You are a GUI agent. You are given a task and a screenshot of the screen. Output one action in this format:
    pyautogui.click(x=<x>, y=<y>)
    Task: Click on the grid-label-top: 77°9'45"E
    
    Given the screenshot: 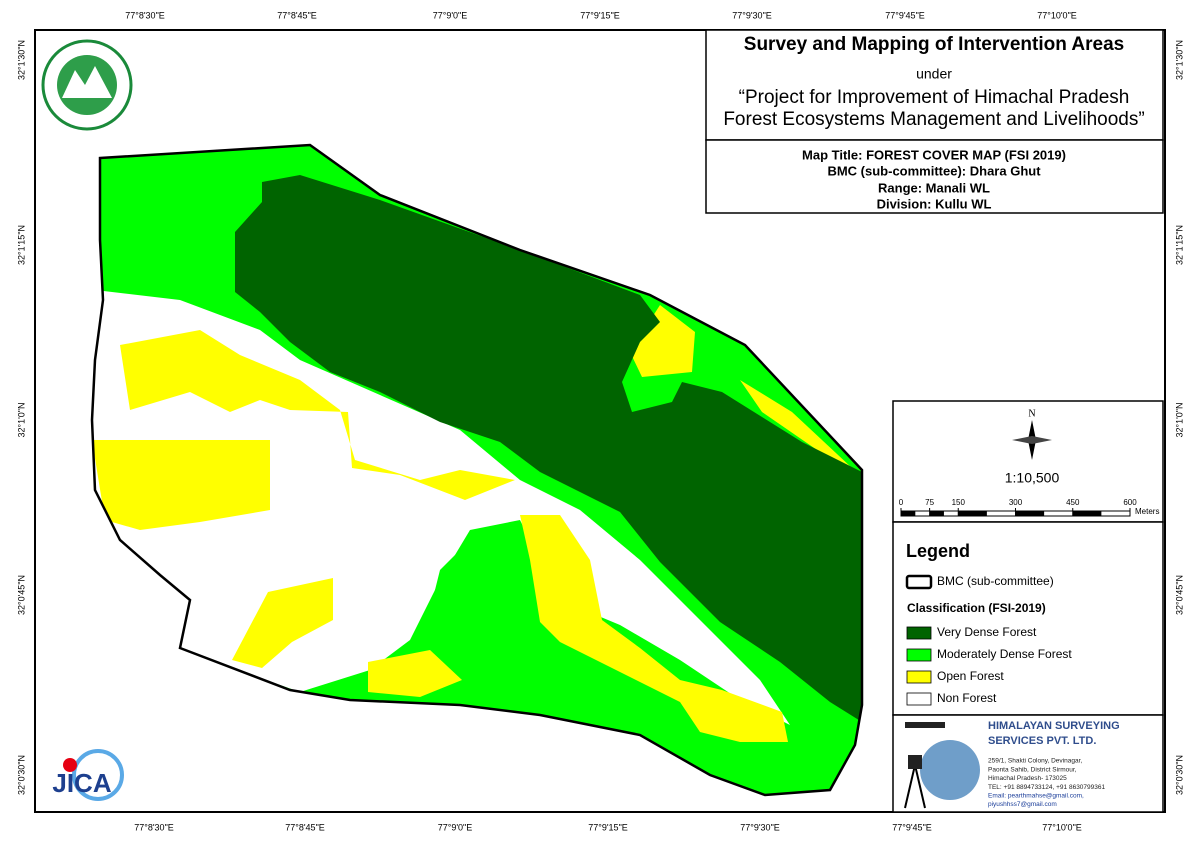 What is the action you would take?
    pyautogui.click(x=905, y=15)
    